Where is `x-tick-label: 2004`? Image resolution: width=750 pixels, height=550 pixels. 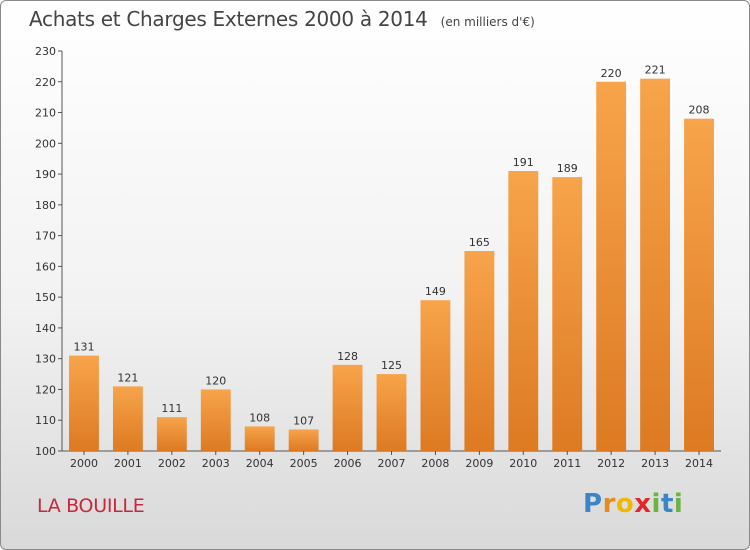
x-tick-label: 2004 is located at coordinates (260, 463).